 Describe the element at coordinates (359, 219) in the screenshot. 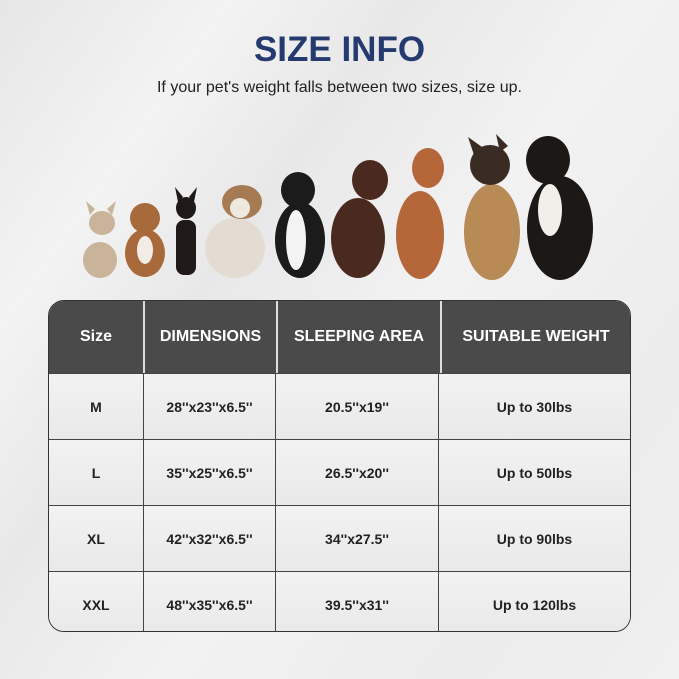

I see `labrador` at that location.